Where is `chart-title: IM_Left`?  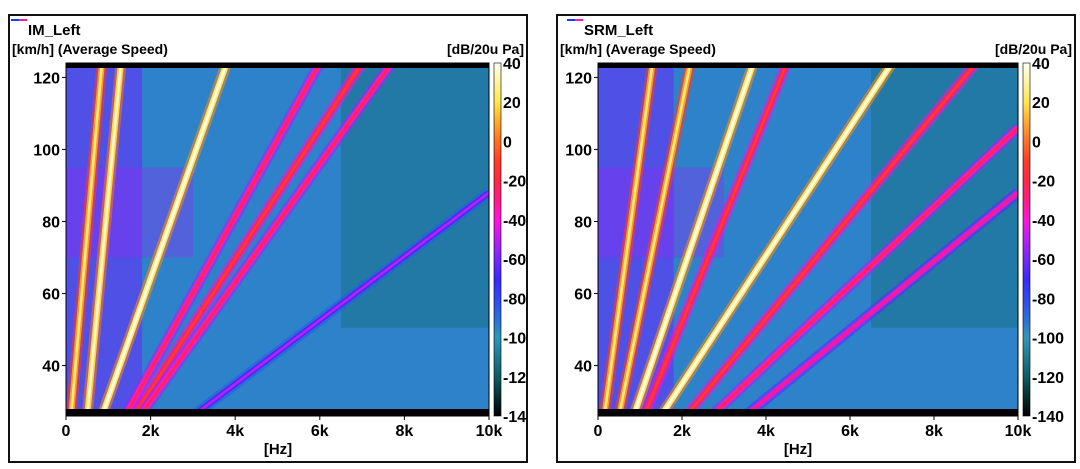 chart-title: IM_Left is located at coordinates (54, 30).